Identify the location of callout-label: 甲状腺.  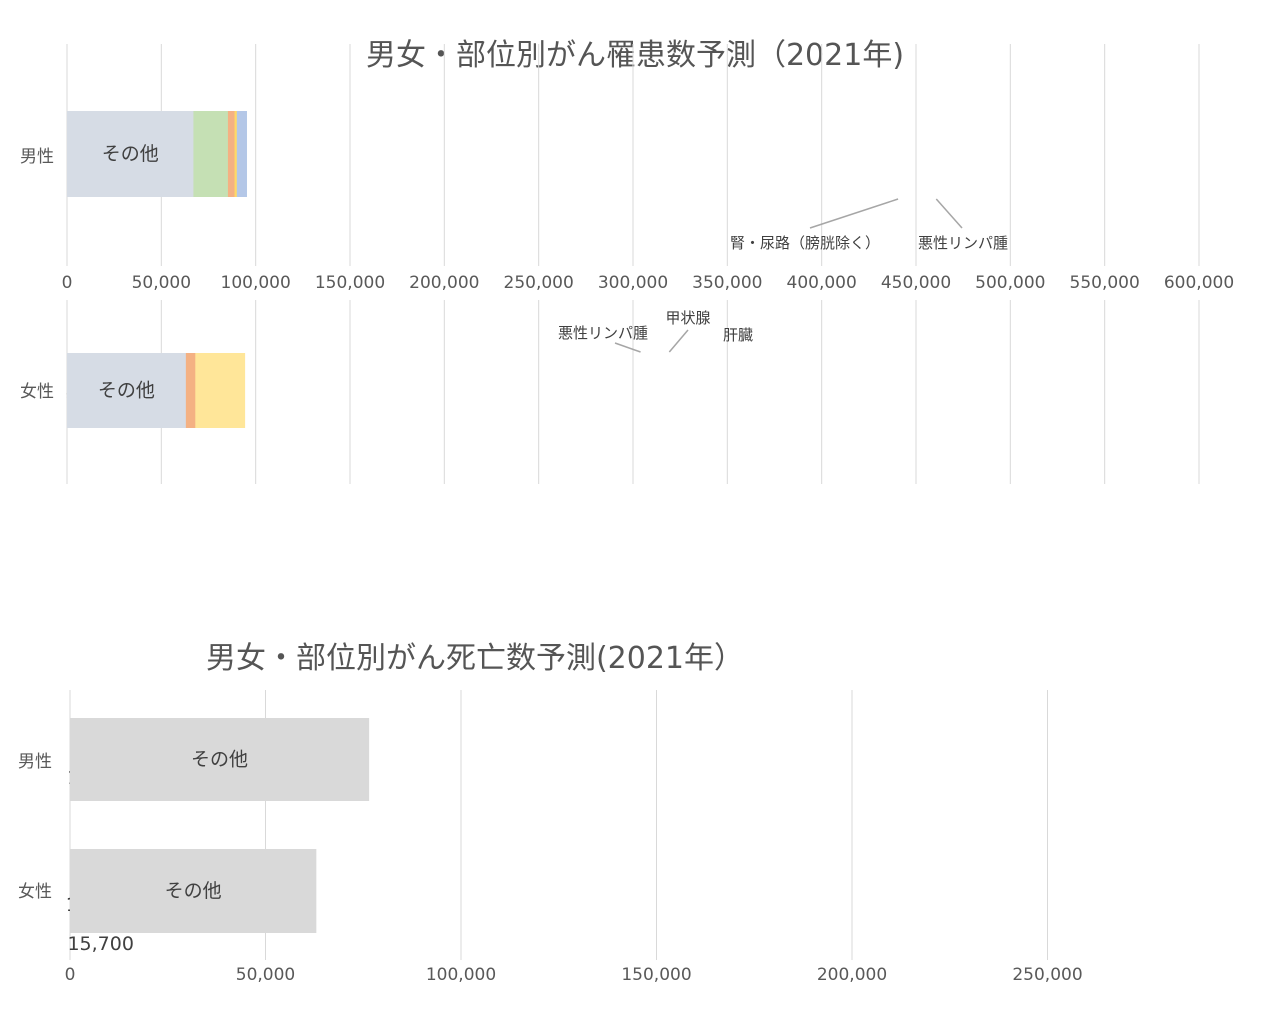
(687, 318).